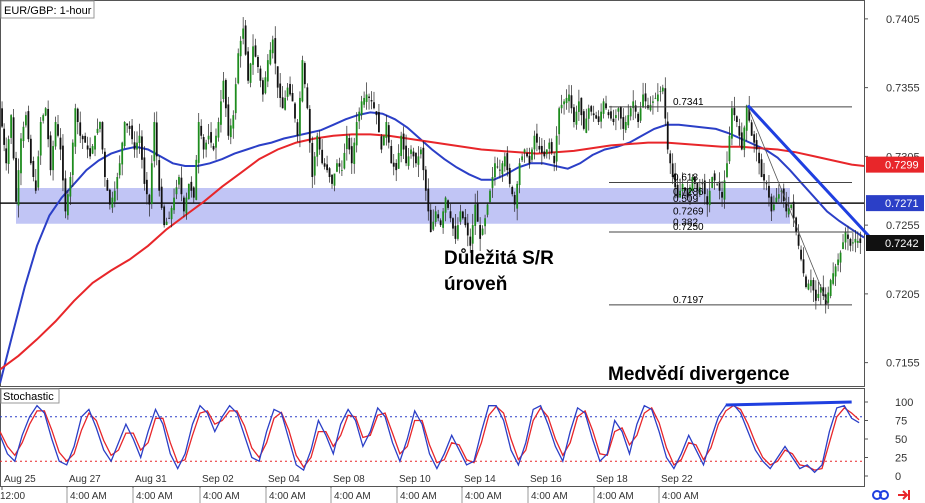 The image size is (925, 503). Describe the element at coordinates (688, 300) in the screenshot. I see `fib-level-label: 0.7197` at that location.